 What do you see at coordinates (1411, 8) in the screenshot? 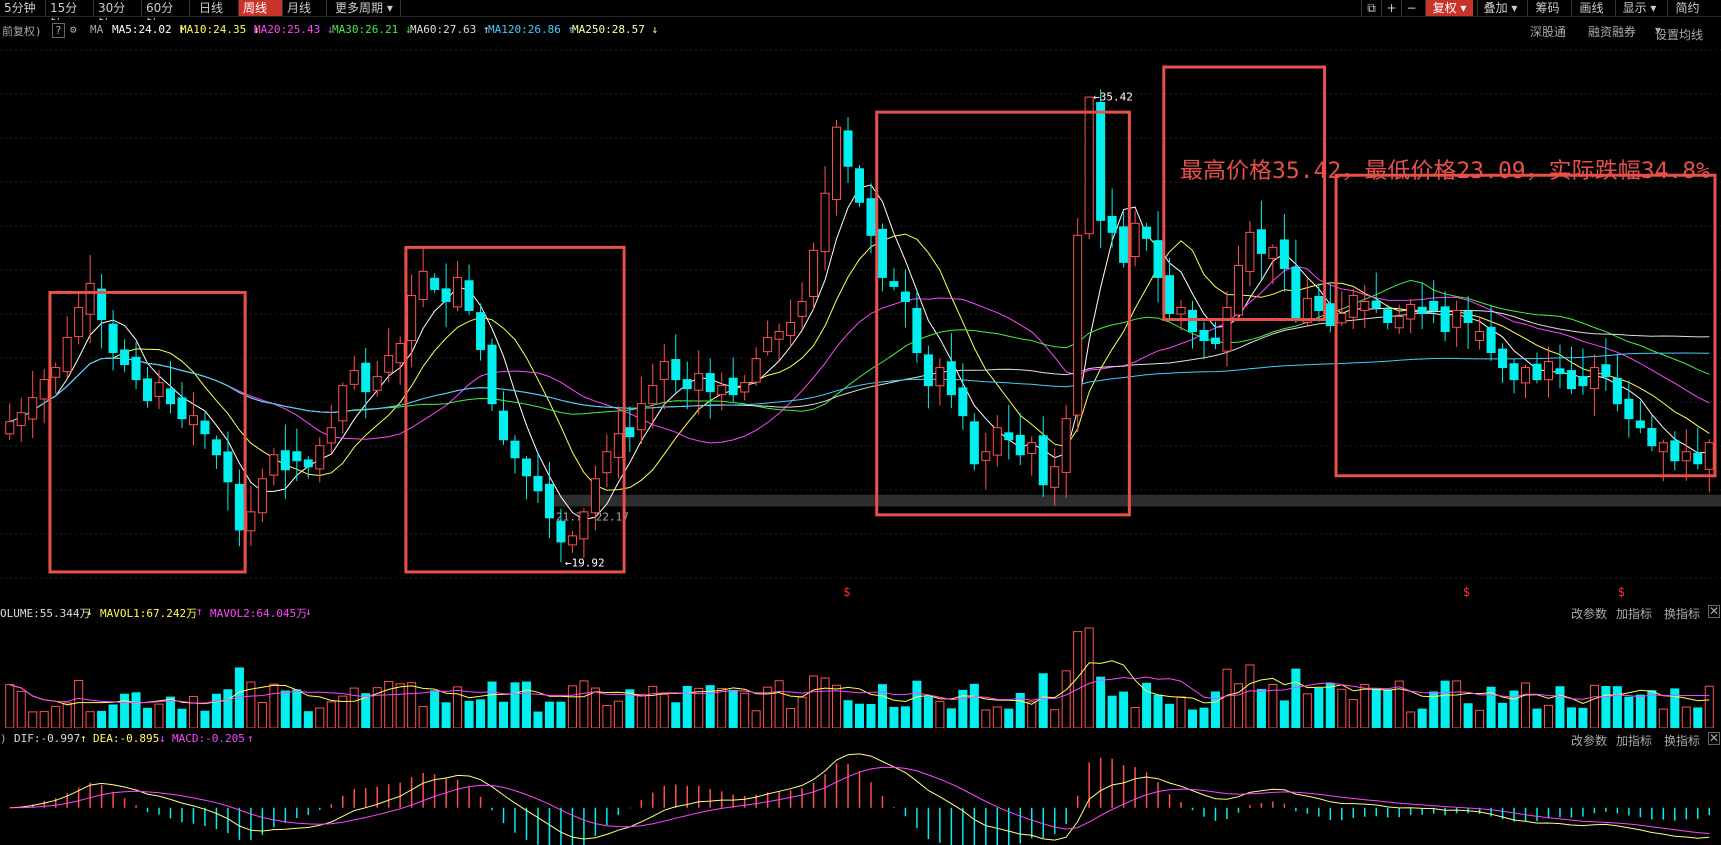
I see `zoom-out-icon: −` at bounding box center [1411, 8].